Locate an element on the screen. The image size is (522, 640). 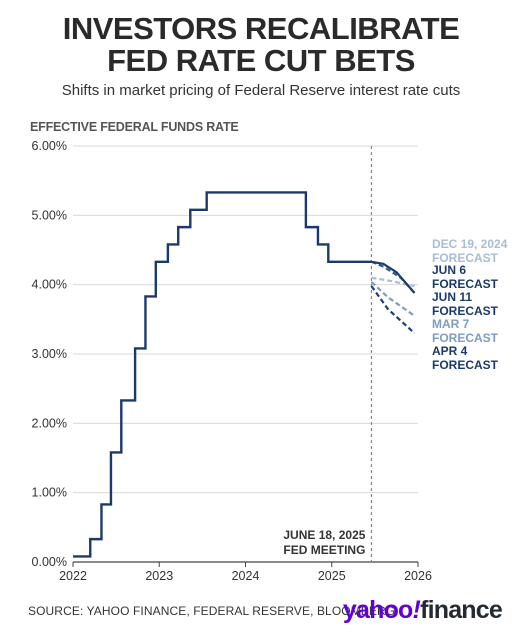
y-tick-label: 0.00% is located at coordinates (49, 562).